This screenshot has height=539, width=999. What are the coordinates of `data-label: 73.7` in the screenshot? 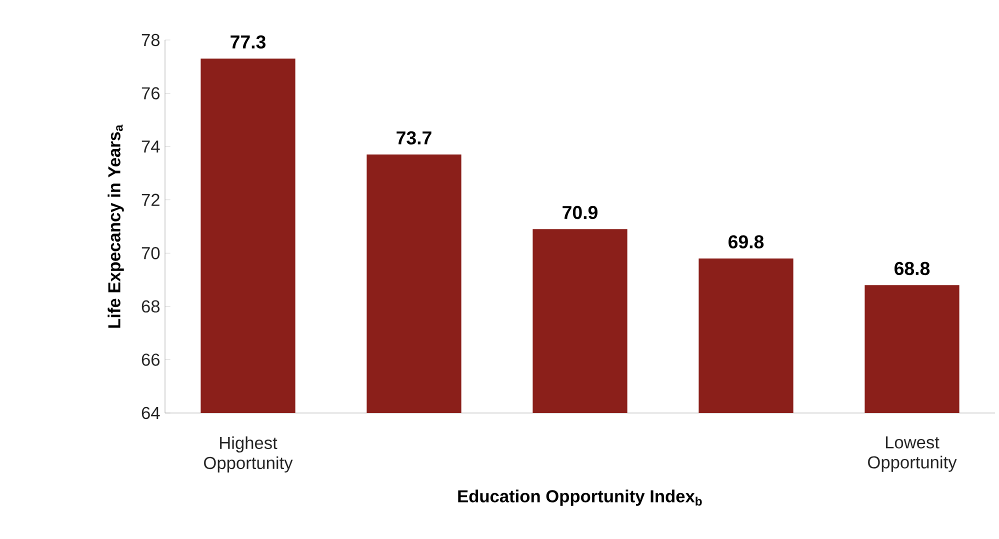 It's located at (414, 138).